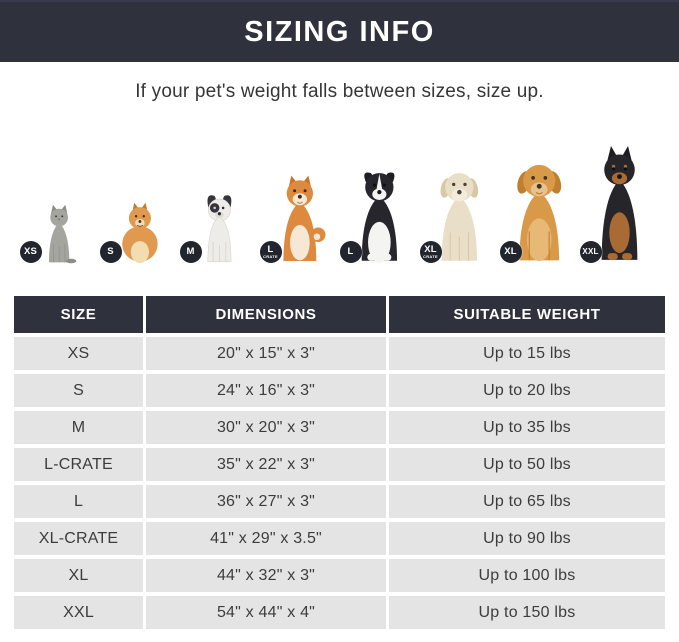  Describe the element at coordinates (78, 612) in the screenshot. I see `table-cell-row8-col1: XXL` at that location.